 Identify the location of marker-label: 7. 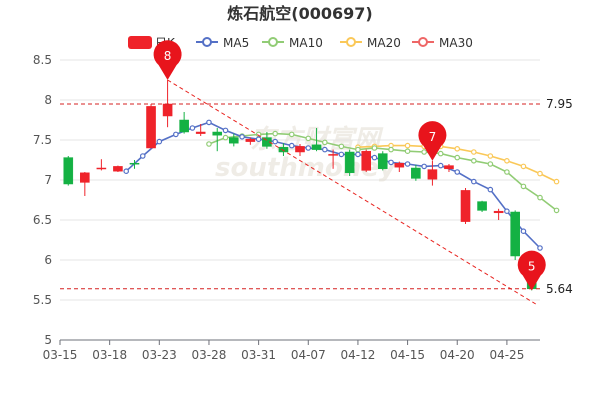
(433, 137).